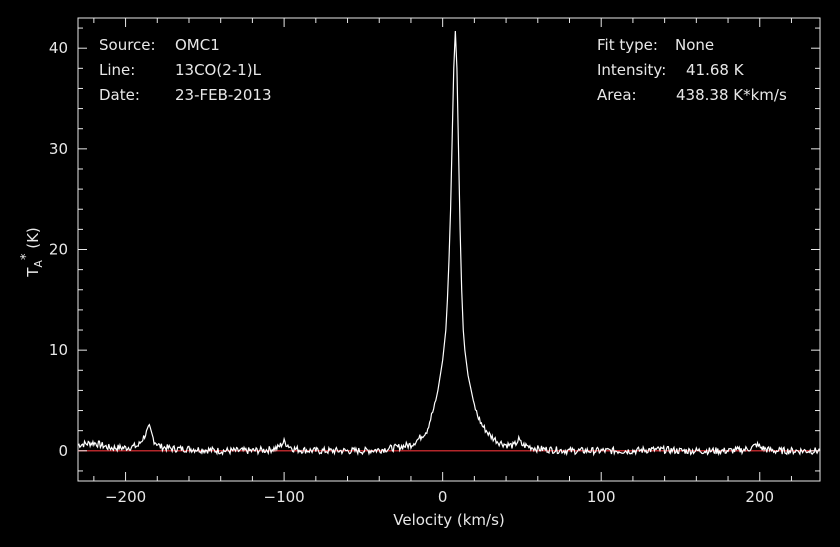 The width and height of the screenshot is (840, 547). Describe the element at coordinates (58, 149) in the screenshot. I see `y-tick-label: 30` at that location.